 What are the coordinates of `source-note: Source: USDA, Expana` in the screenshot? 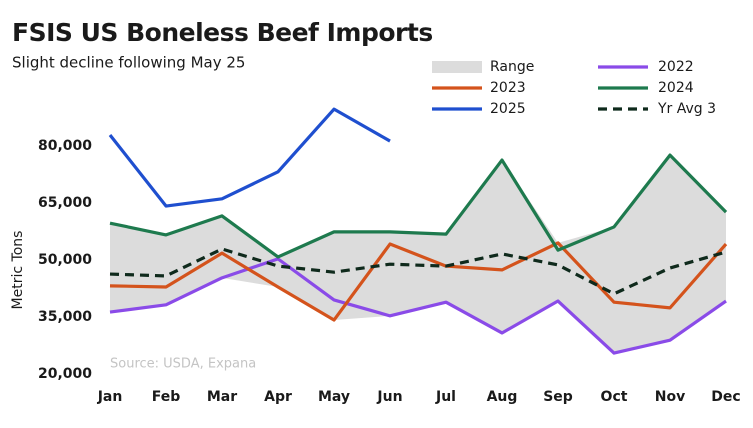 It's located at (183, 364).